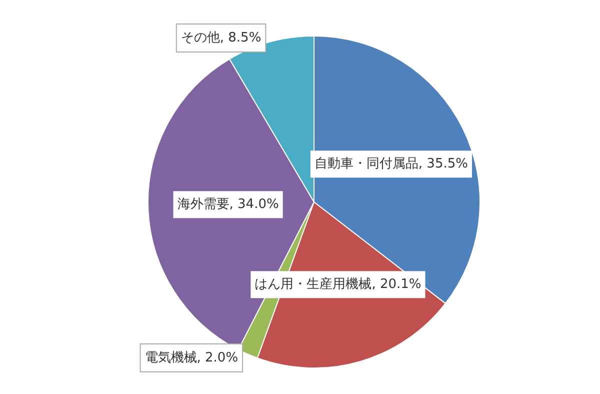 The width and height of the screenshot is (600, 394). Describe the element at coordinates (228, 204) in the screenshot. I see `slice-label: 海外需要, 34.0%` at that location.